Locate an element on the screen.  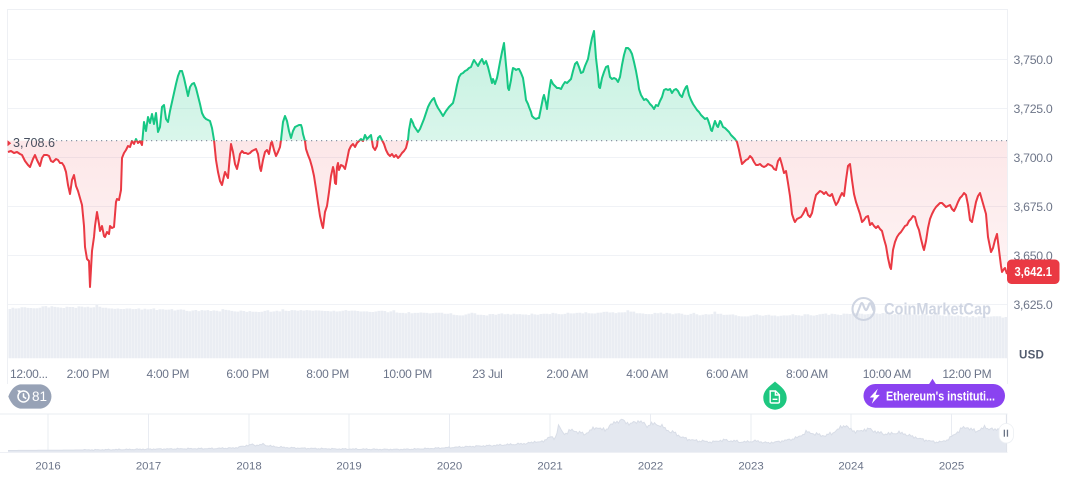
svg-text: 6:00 AM is located at coordinates (727, 374).